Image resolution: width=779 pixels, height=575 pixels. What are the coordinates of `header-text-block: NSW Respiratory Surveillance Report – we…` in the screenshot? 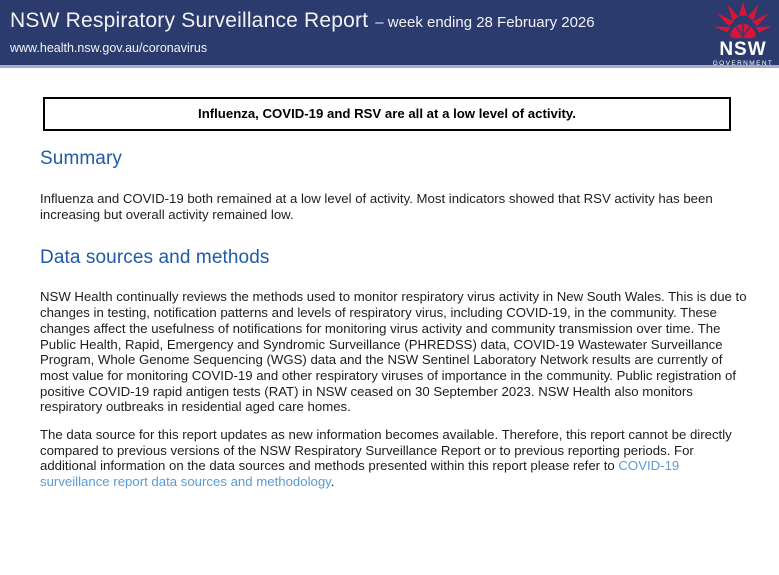 It's located at (302, 32).